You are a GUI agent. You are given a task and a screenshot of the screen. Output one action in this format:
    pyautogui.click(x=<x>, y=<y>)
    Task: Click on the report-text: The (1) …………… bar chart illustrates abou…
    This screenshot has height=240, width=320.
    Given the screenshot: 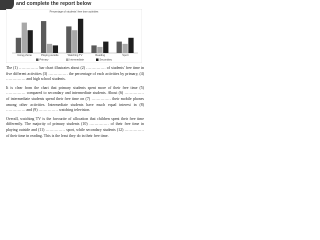 What is the action you would take?
    pyautogui.click(x=75, y=104)
    